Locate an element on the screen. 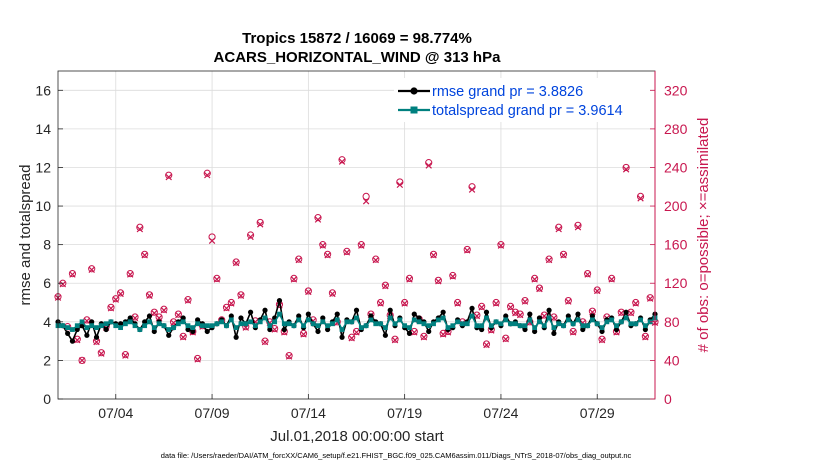 This screenshot has height=470, width=830. legend-spread-marker is located at coordinates (414, 110).